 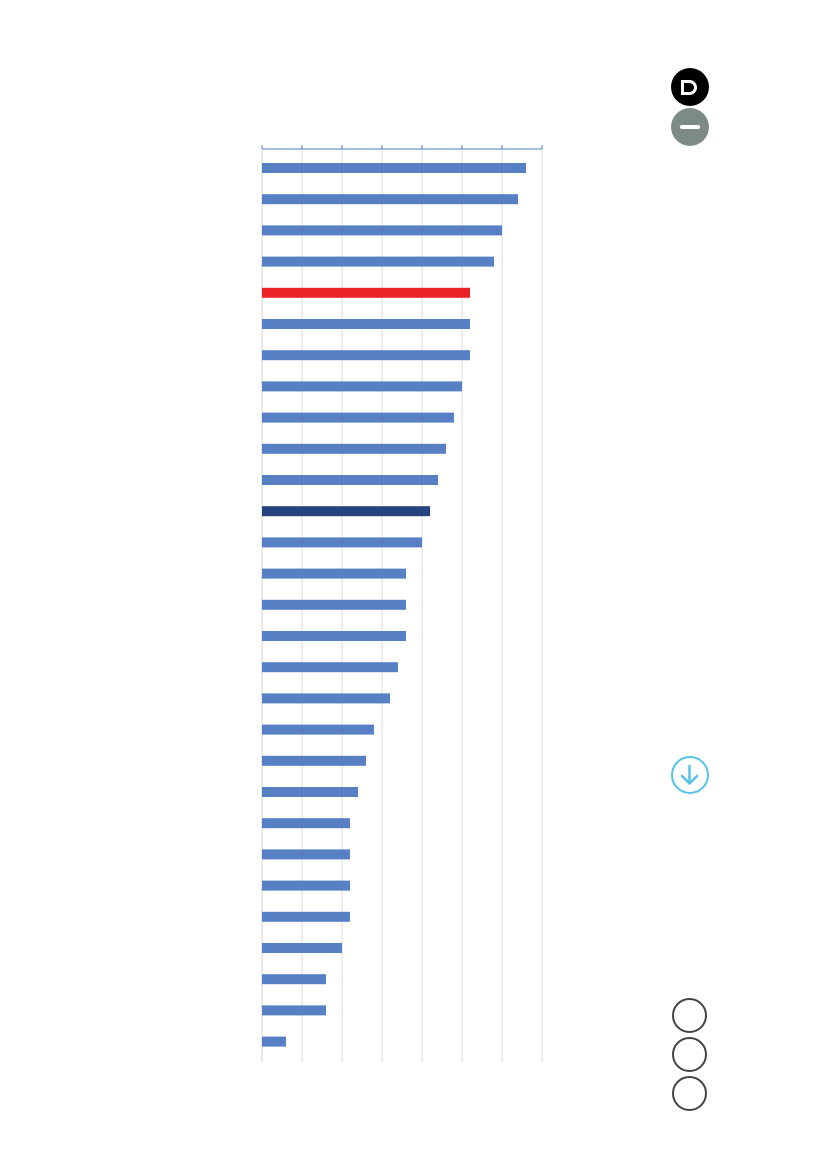 What do you see at coordinates (690, 775) in the screenshot?
I see `arrow-down-circle-icon` at bounding box center [690, 775].